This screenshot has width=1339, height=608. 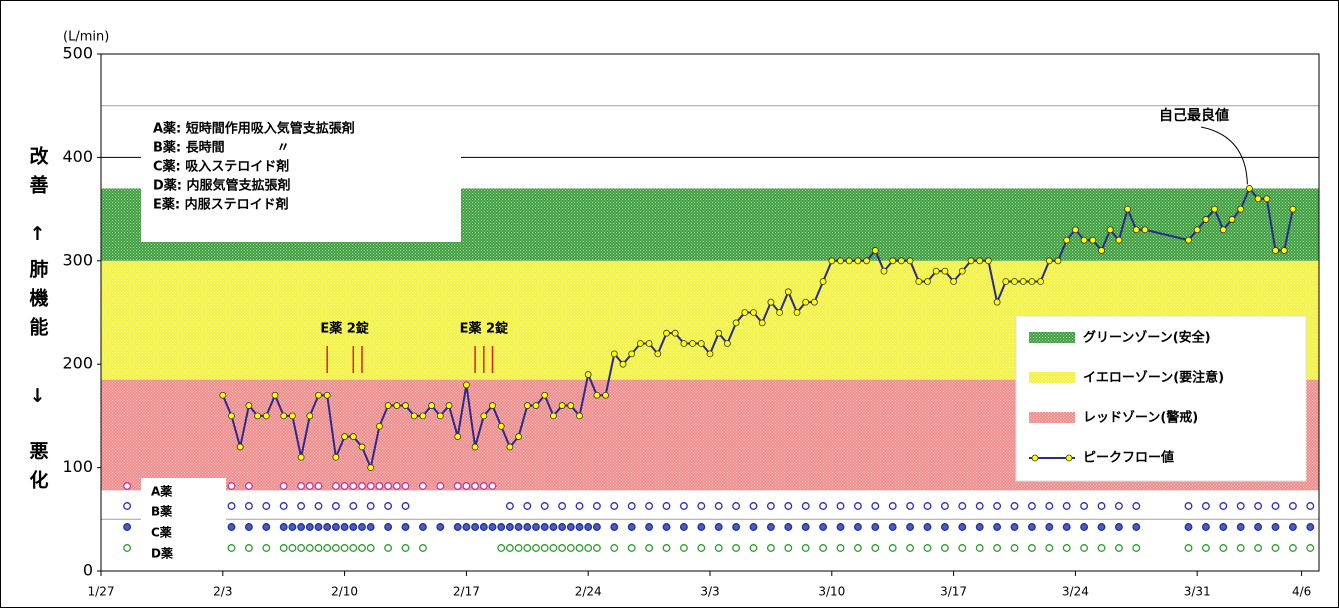 I want to click on x-tick-label: 2/17, so click(x=466, y=592).